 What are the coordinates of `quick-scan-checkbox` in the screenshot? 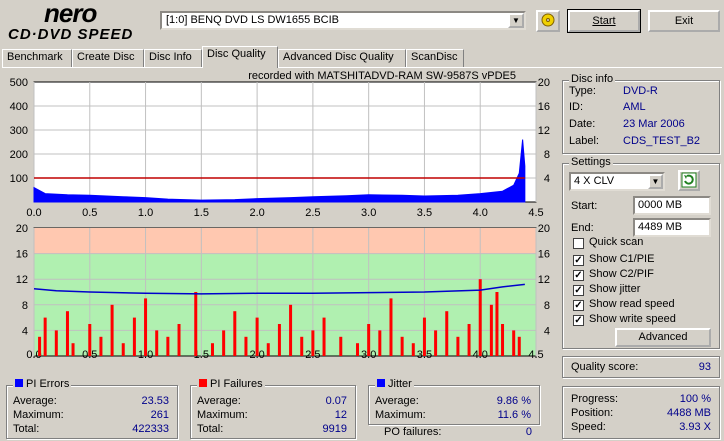 It's located at (578, 243).